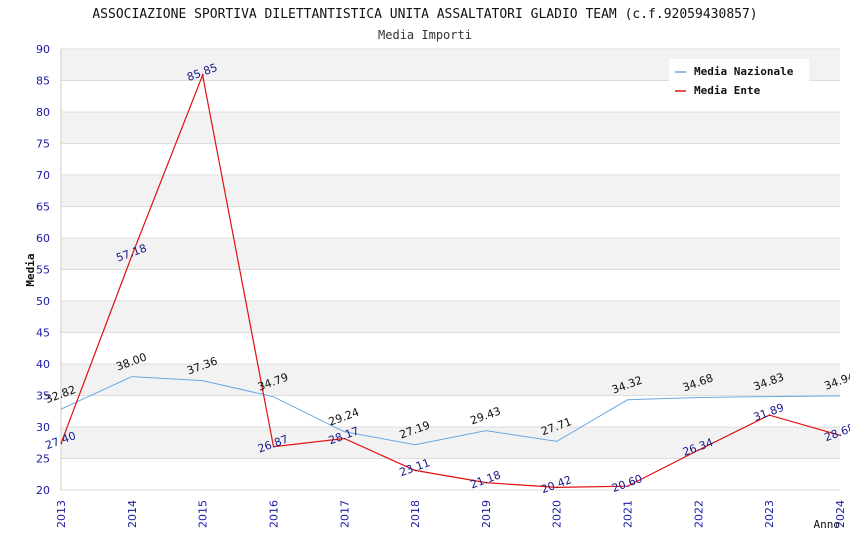 This screenshot has width=850, height=550. I want to click on y-tick-label: 40, so click(43, 364).